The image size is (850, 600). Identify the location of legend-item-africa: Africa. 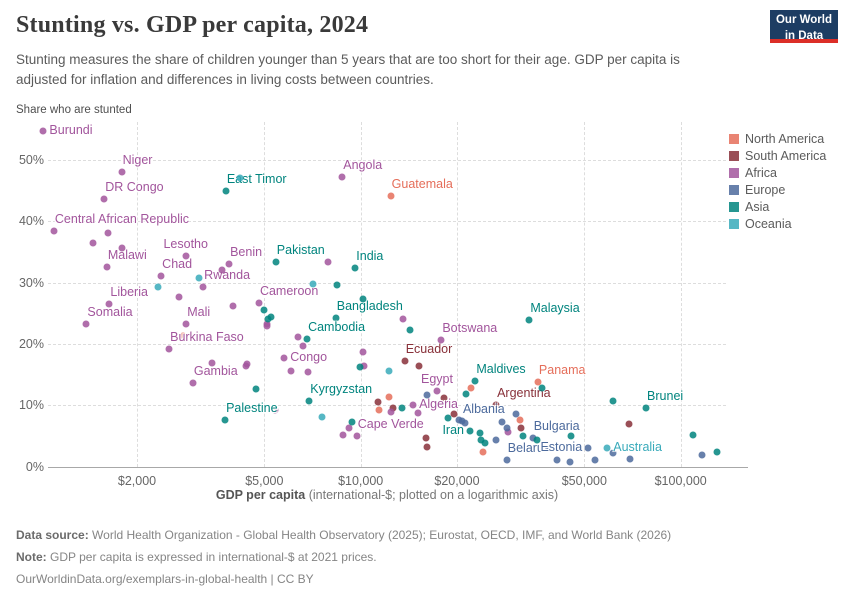
(777, 172).